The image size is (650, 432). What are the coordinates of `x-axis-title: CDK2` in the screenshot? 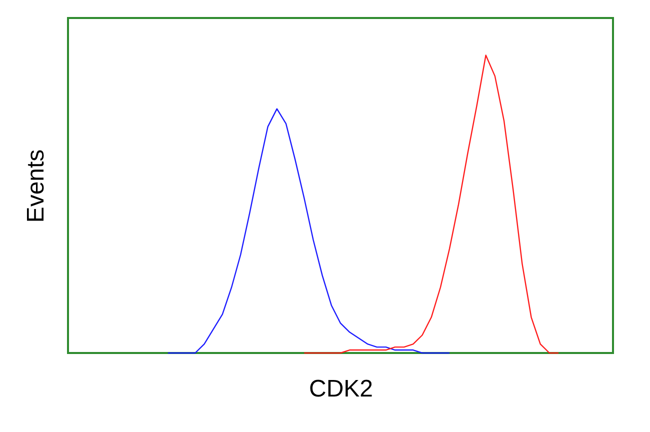 It's located at (341, 389).